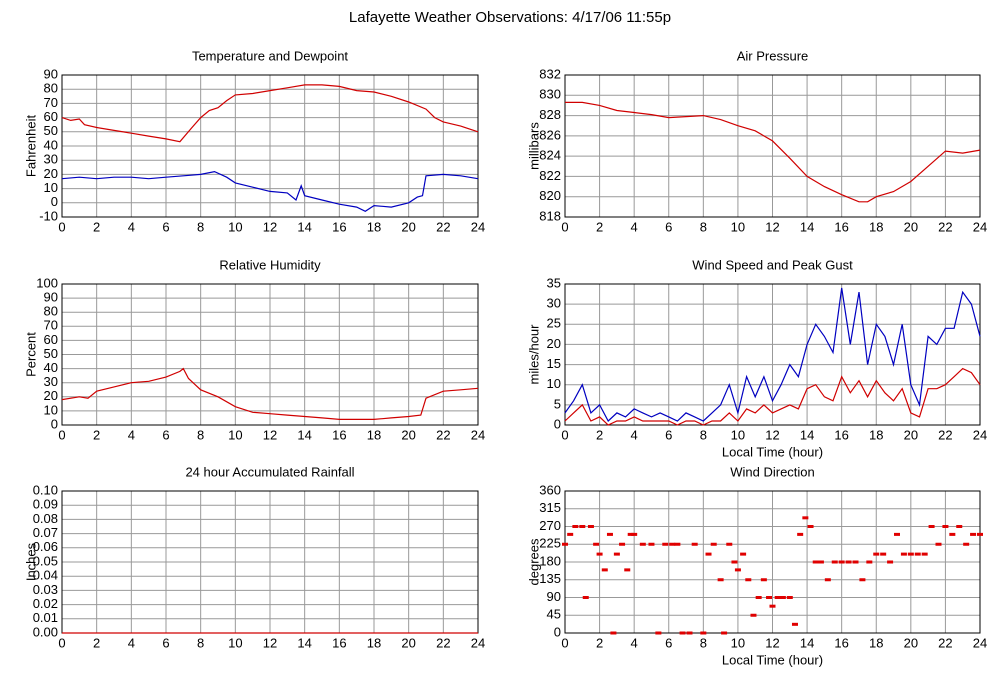 This screenshot has height=680, width=1000. I want to click on y-tick-label: 225, so click(550, 543).